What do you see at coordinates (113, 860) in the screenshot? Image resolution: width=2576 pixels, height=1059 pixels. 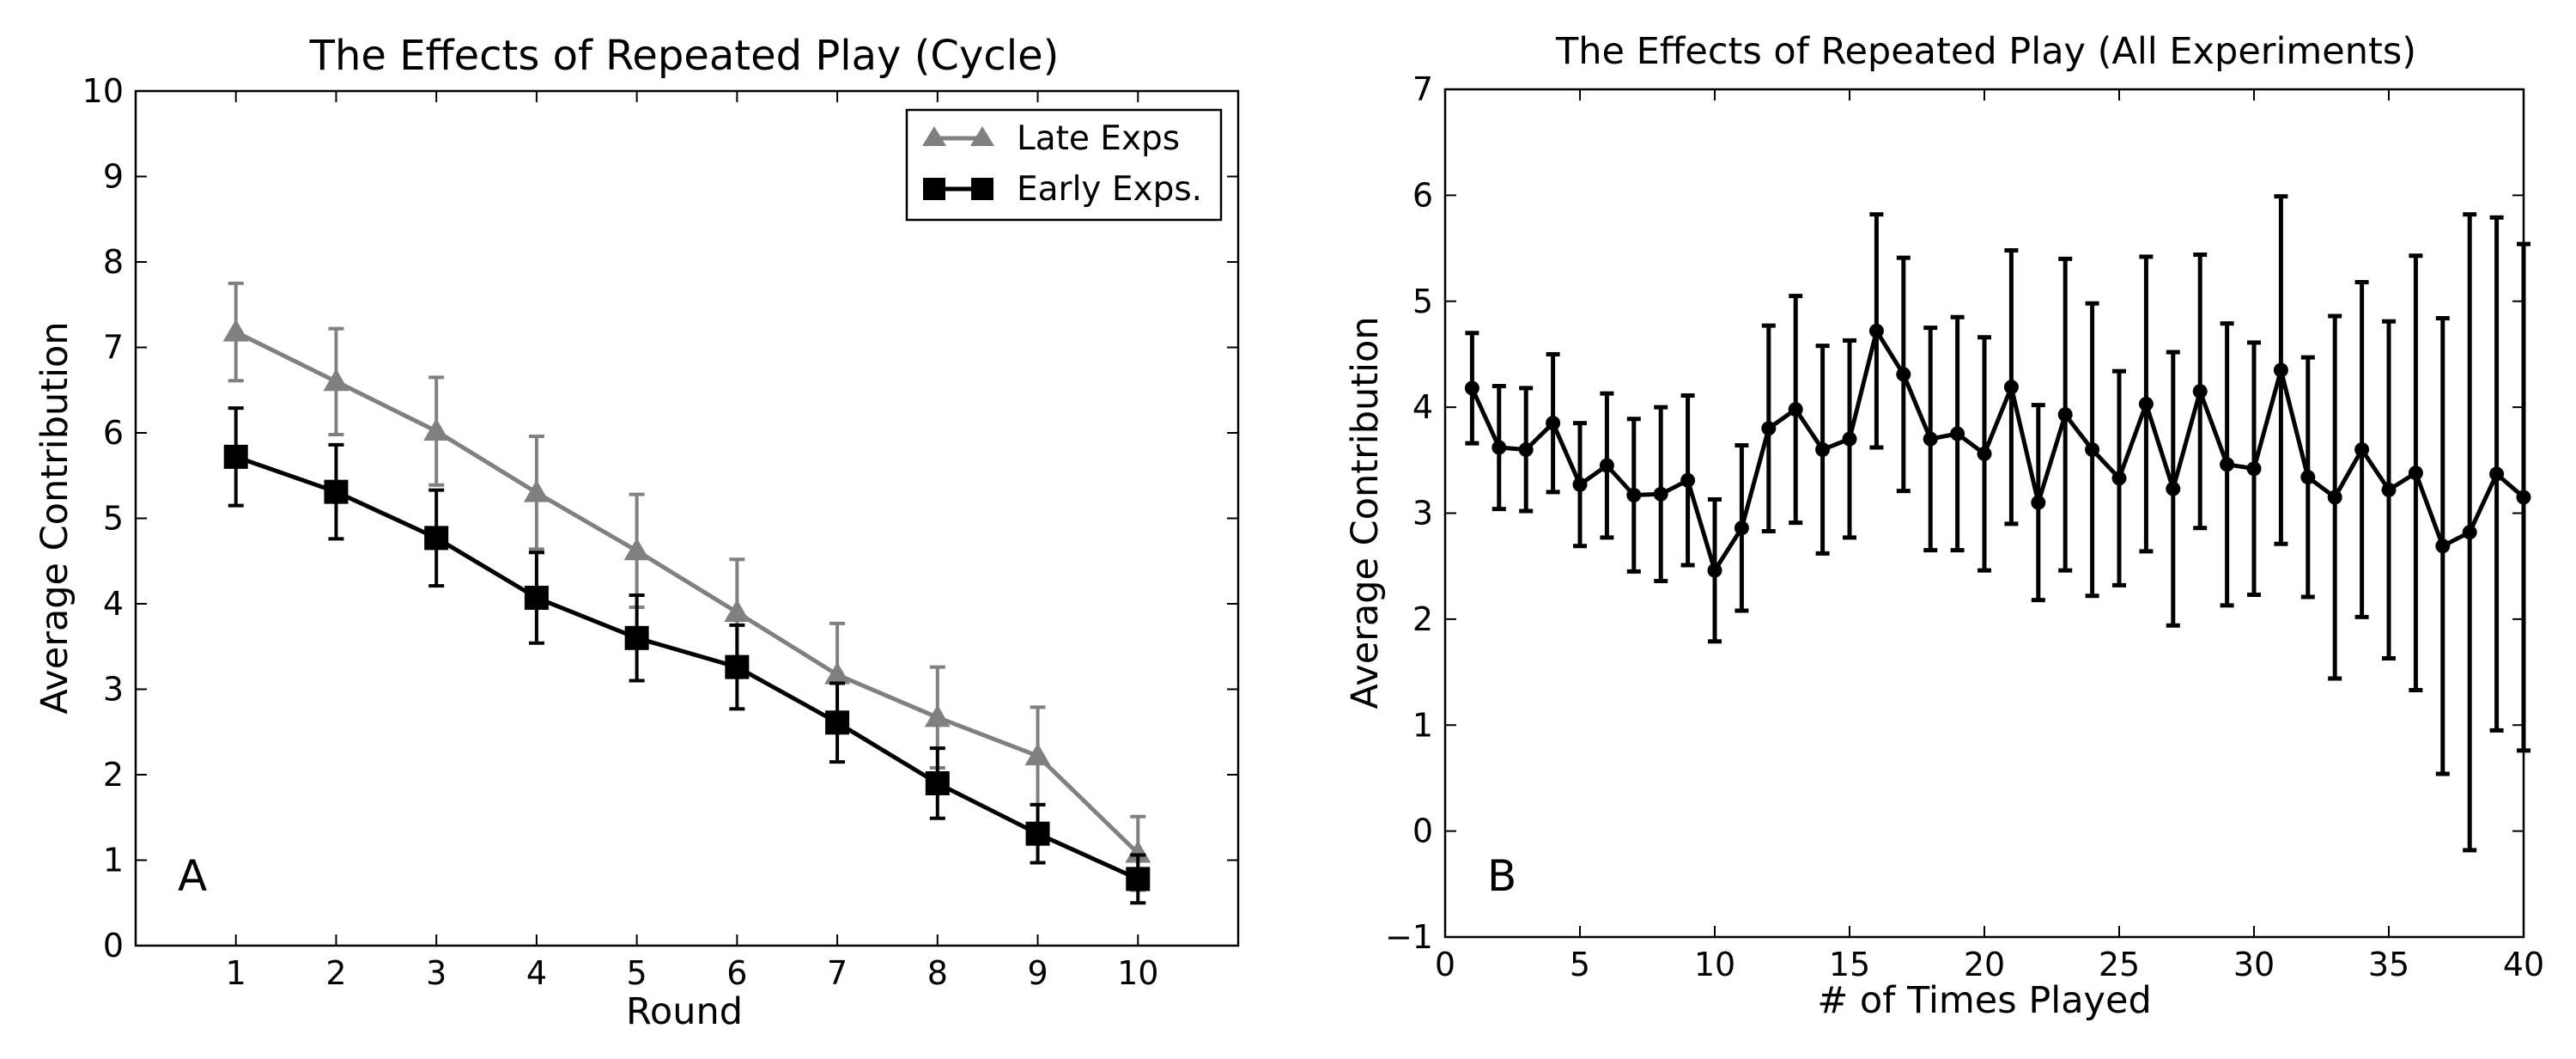 I see `chart-a-ytick-label: 1` at bounding box center [113, 860].